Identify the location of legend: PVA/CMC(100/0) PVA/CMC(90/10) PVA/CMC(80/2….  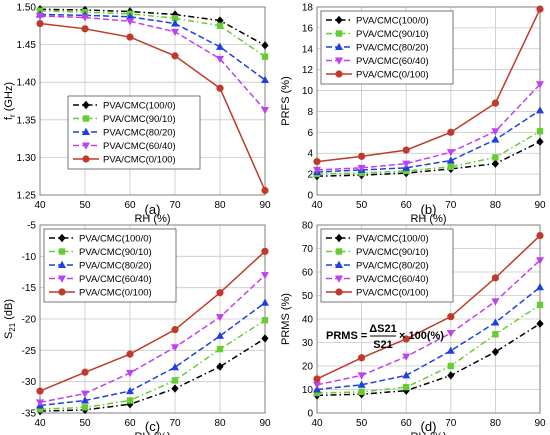
(387, 265).